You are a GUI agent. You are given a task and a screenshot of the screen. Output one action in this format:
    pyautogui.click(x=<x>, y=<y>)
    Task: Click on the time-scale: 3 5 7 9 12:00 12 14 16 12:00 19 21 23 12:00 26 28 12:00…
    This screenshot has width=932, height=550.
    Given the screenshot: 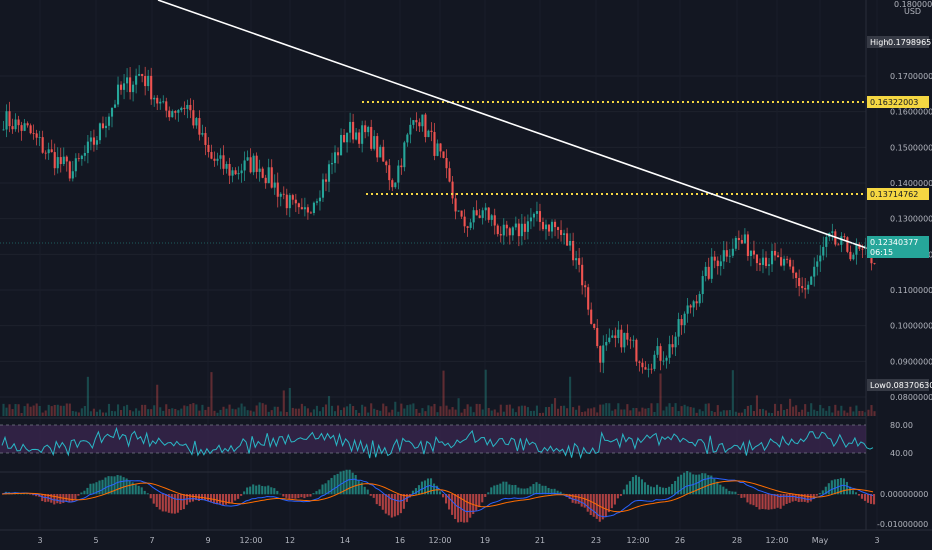 What is the action you would take?
    pyautogui.click(x=458, y=540)
    